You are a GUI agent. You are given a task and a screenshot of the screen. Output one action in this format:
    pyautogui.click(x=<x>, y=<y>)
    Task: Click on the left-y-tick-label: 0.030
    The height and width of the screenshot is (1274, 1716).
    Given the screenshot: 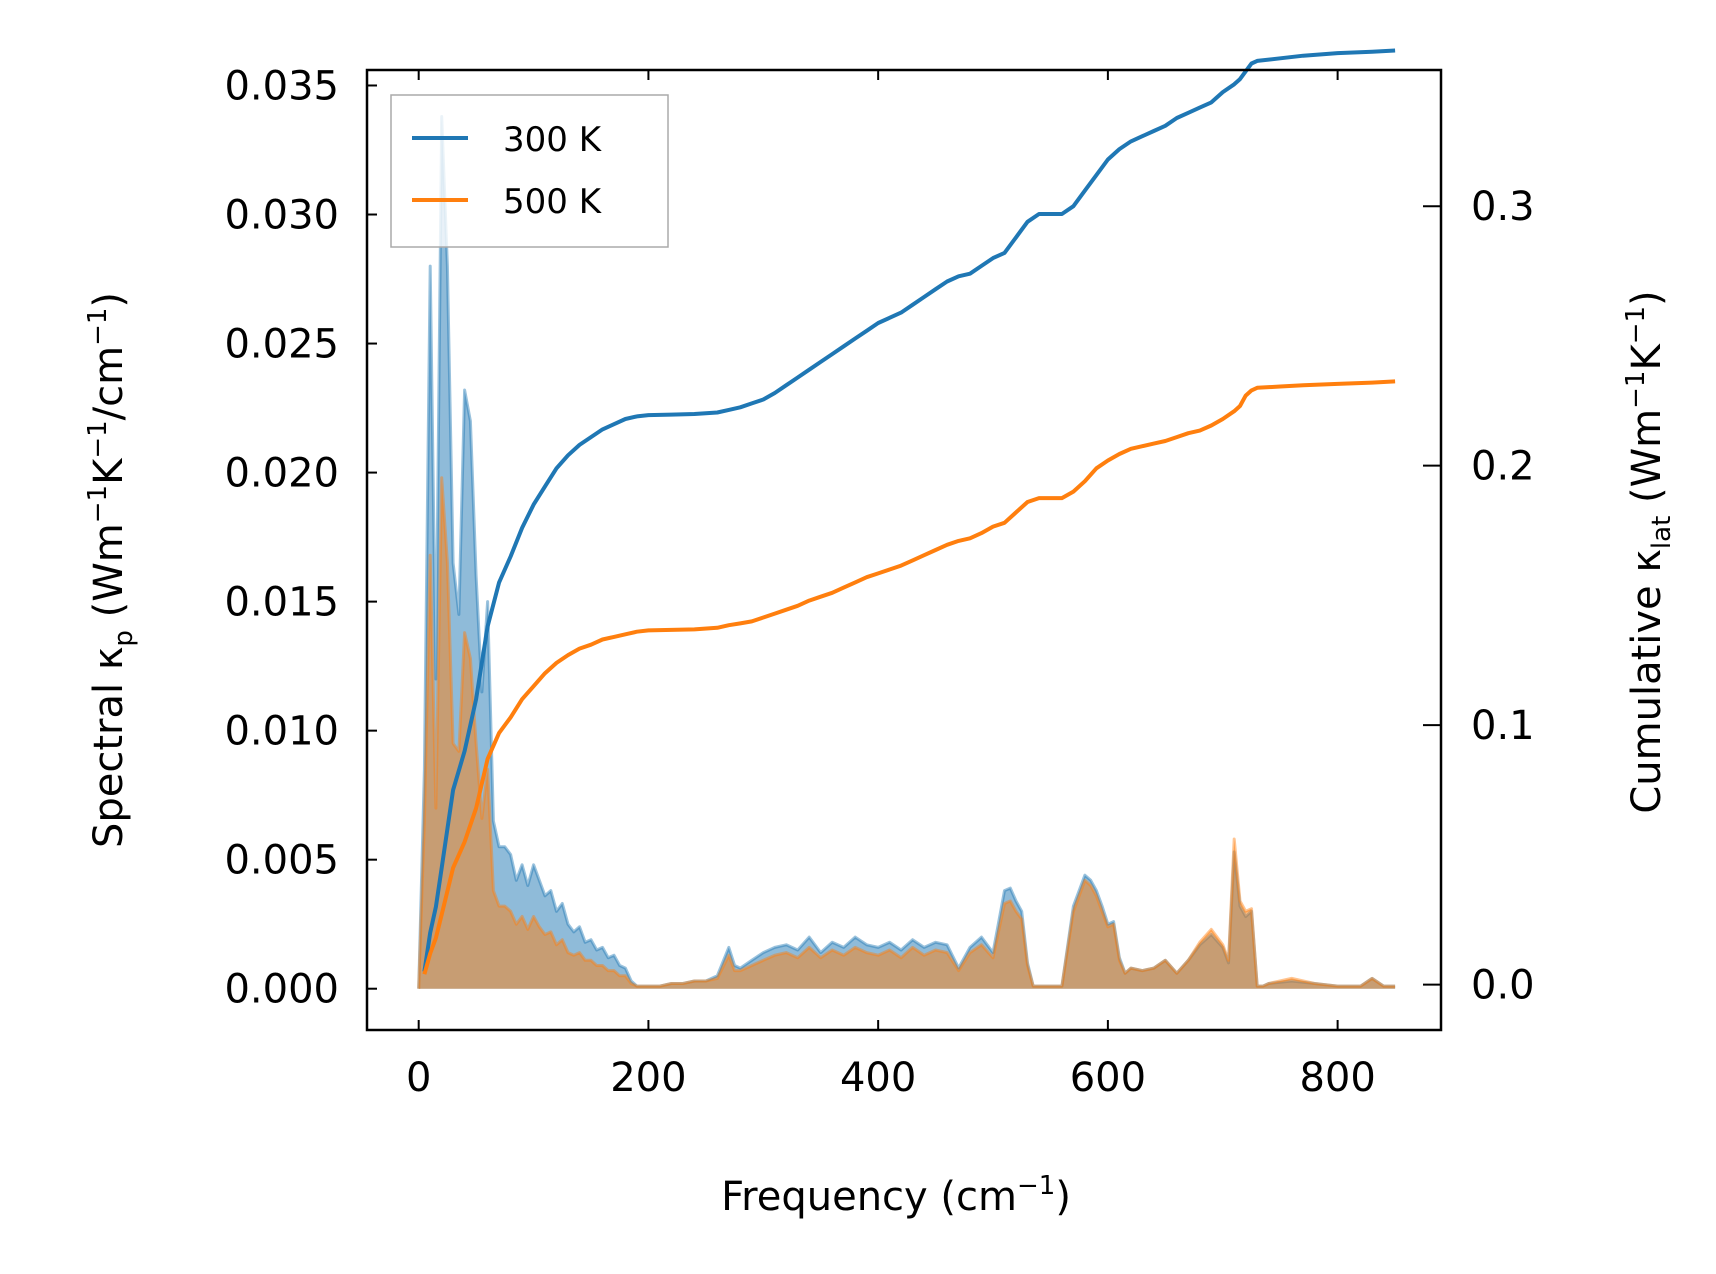 What is the action you would take?
    pyautogui.click(x=281, y=216)
    